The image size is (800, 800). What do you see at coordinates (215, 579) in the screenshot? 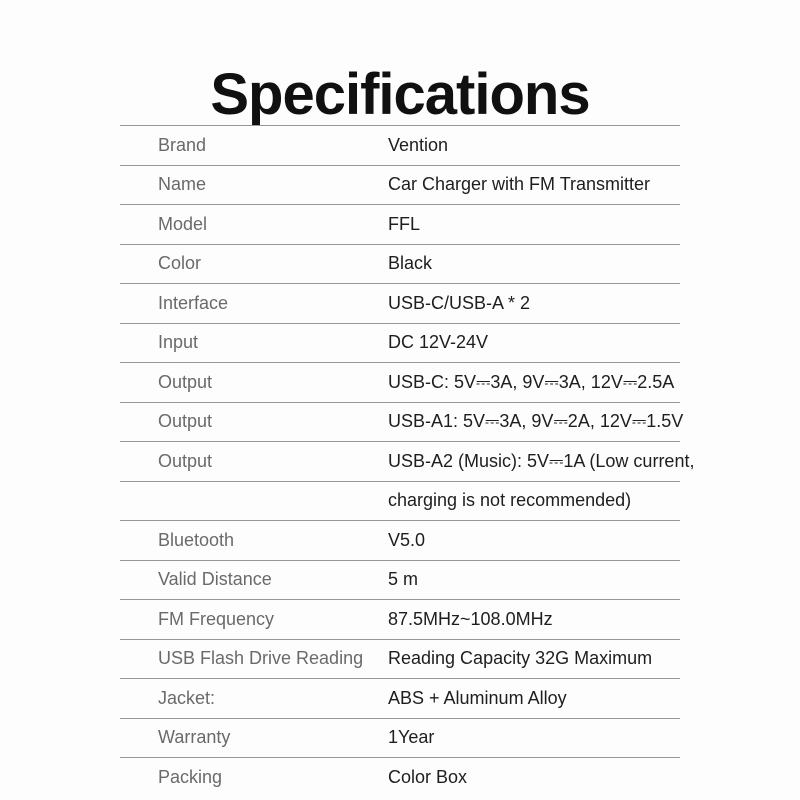
I see `spec-label: Valid Distance` at bounding box center [215, 579].